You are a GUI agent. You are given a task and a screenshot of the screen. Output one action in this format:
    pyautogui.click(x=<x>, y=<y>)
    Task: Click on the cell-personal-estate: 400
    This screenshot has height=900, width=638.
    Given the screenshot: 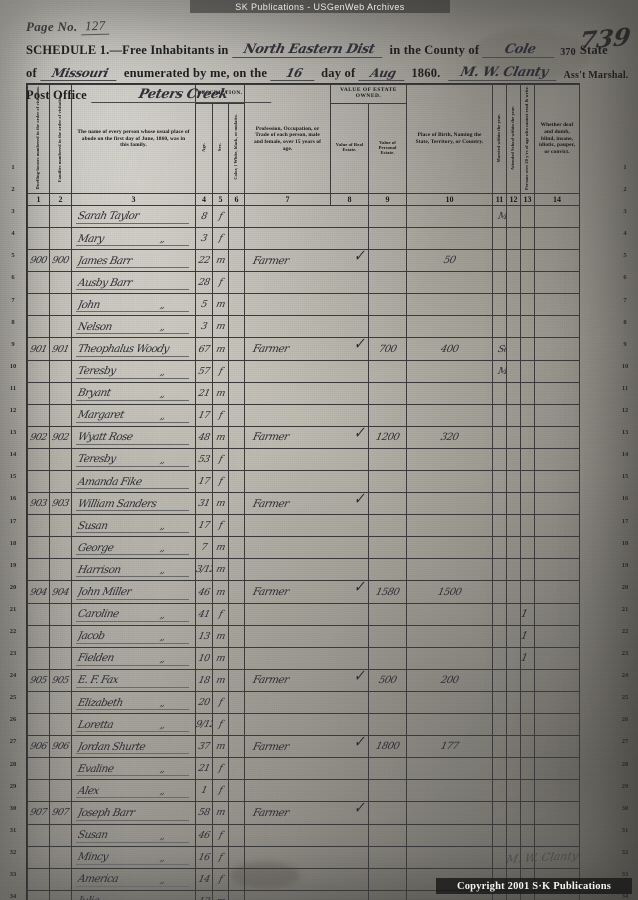 What is the action you would take?
    pyautogui.click(x=450, y=349)
    